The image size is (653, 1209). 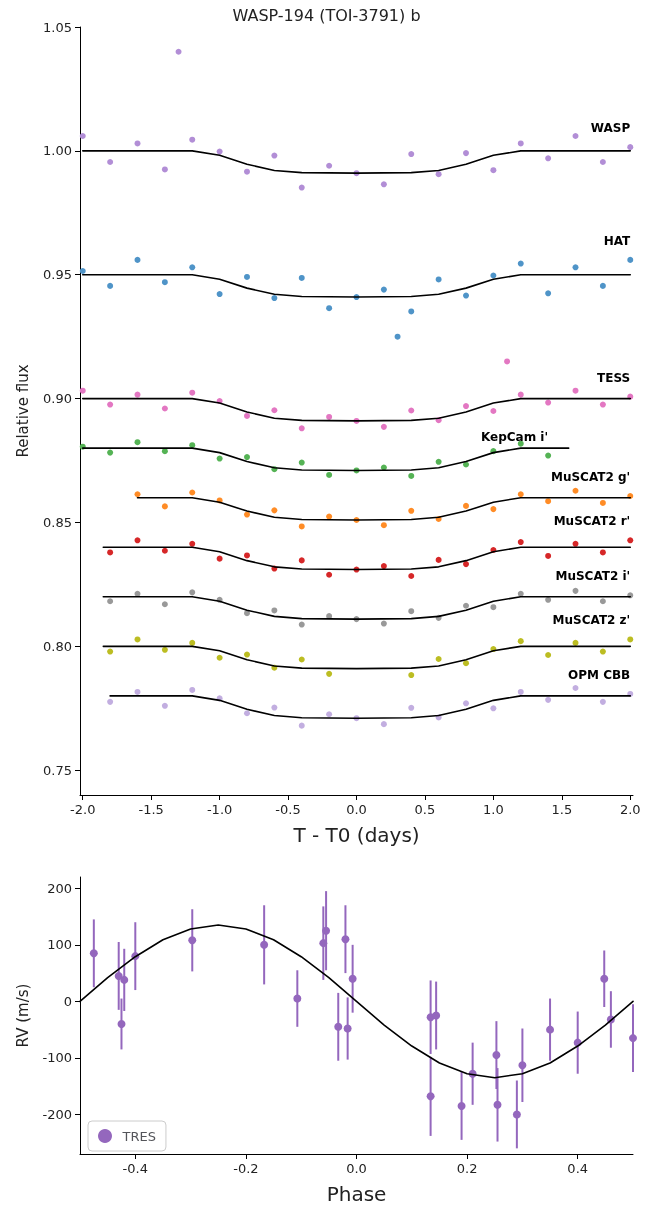 I want to click on x-tick-label: -1.5, so click(x=151, y=809).